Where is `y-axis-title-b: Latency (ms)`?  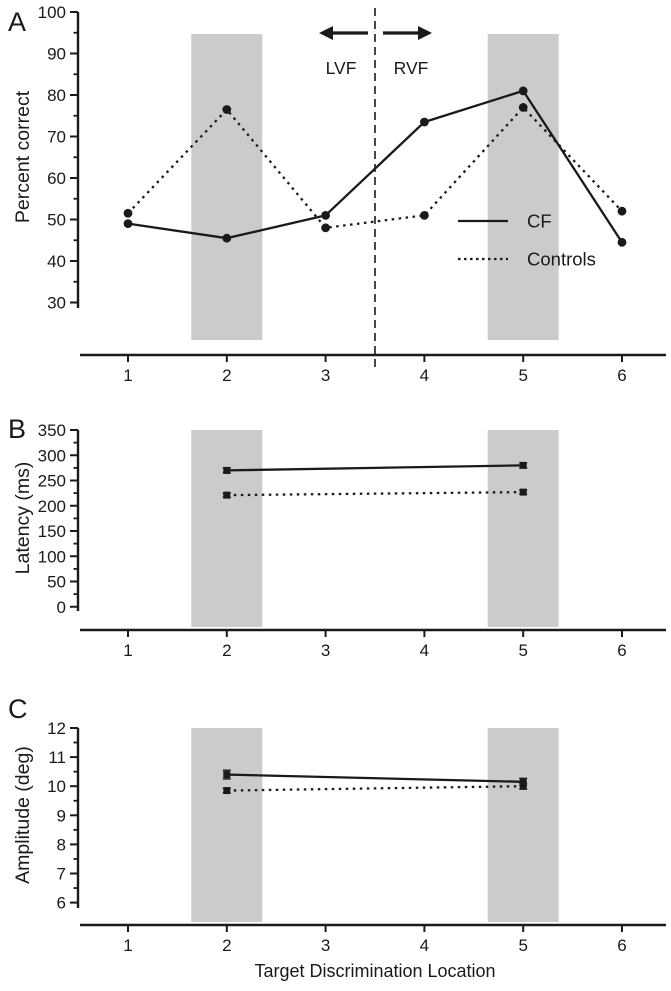
y-axis-title-b: Latency (ms) is located at coordinates (23, 518).